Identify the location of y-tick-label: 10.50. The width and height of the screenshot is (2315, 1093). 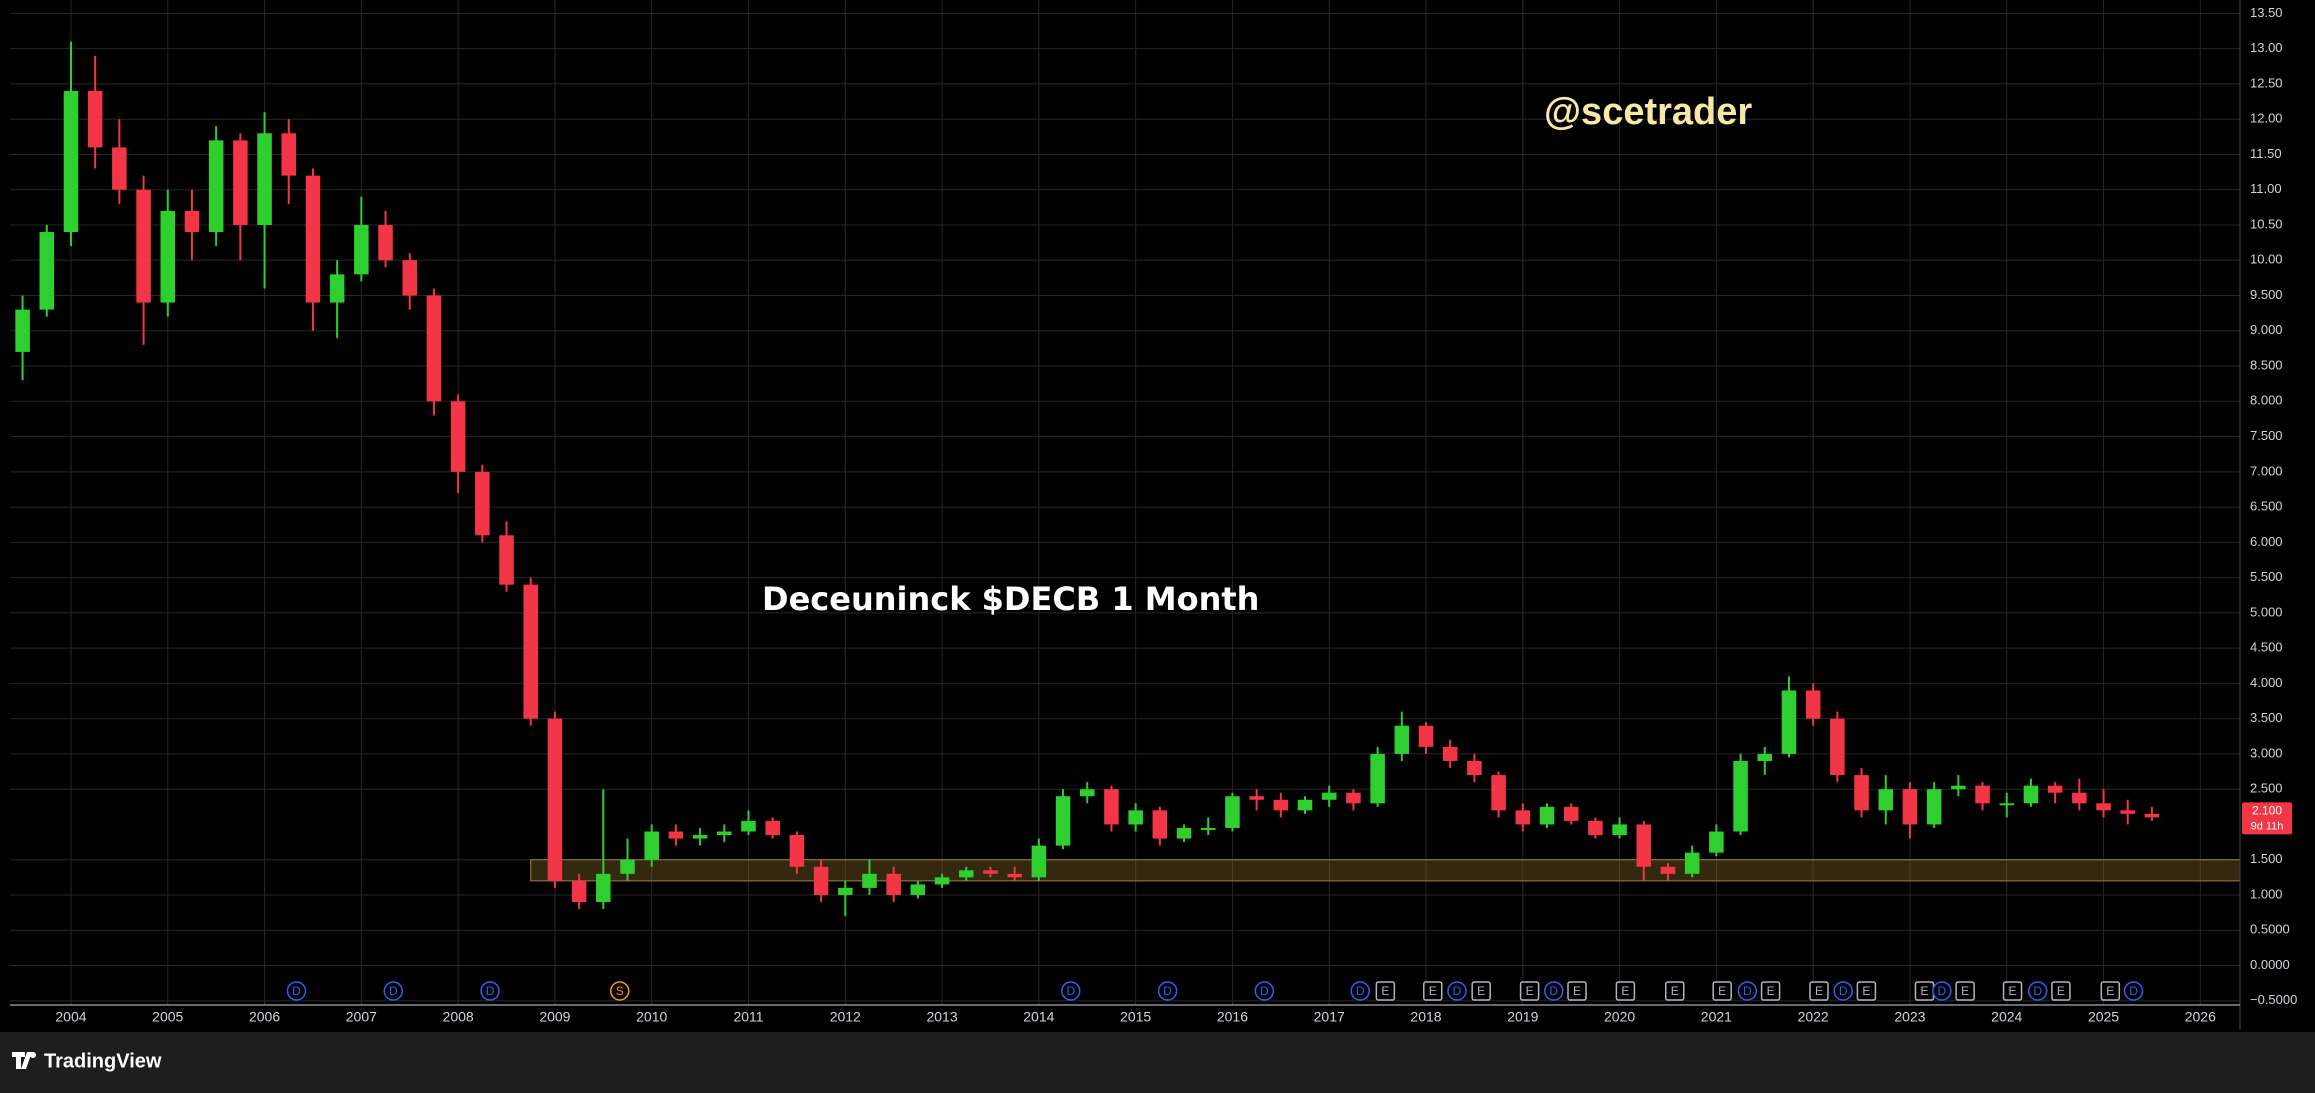
(2266, 223).